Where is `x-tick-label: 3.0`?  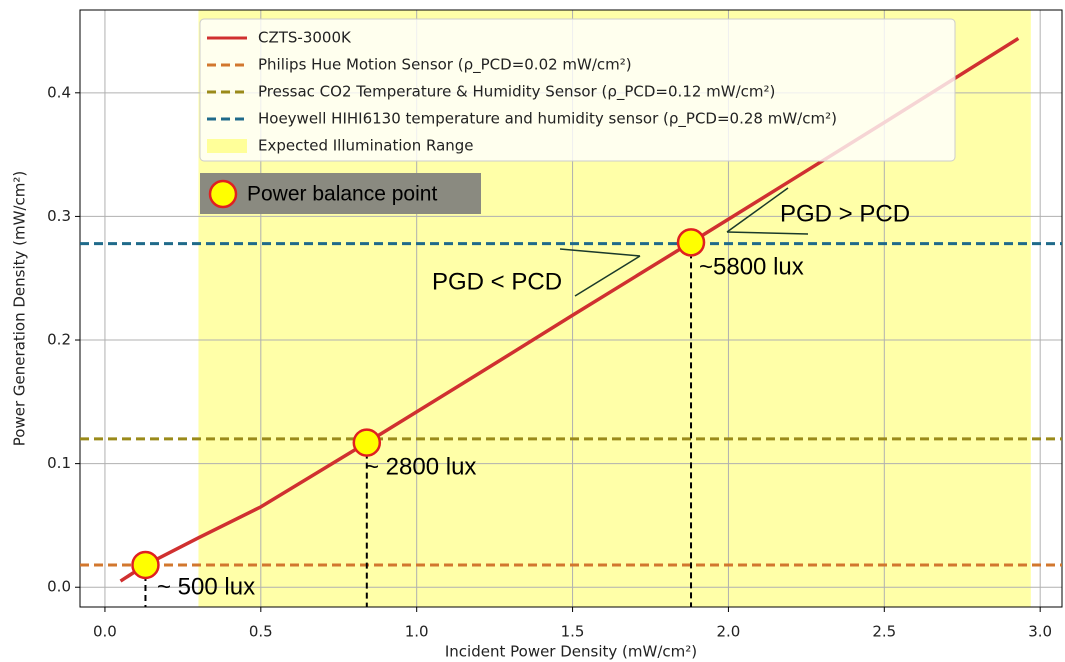
x-tick-label: 3.0 is located at coordinates (1040, 632).